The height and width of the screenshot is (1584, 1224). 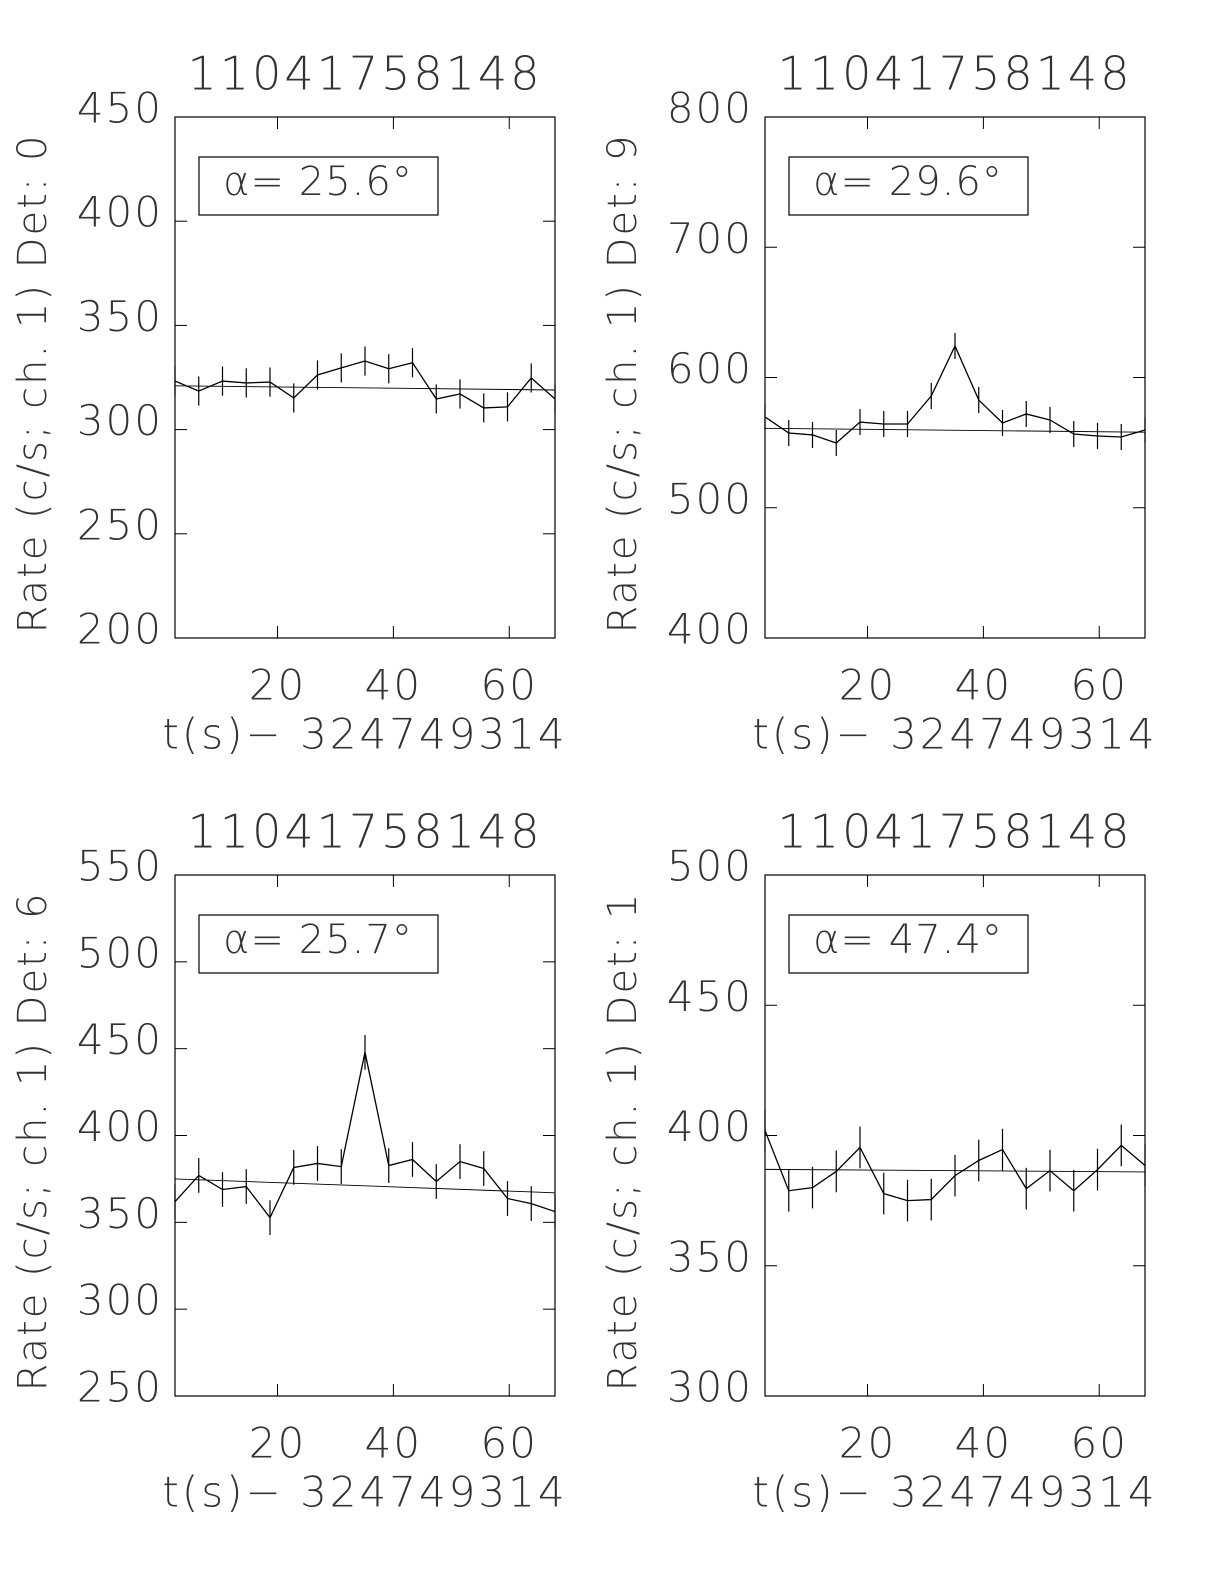 I want to click on y-axis-label: Rate (c/s; ch. 1) Det: 0, so click(x=33, y=384).